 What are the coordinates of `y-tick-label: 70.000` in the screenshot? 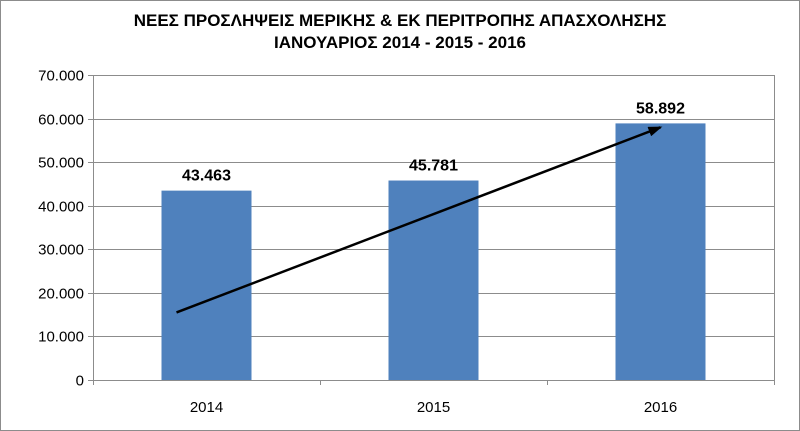 It's located at (61, 76).